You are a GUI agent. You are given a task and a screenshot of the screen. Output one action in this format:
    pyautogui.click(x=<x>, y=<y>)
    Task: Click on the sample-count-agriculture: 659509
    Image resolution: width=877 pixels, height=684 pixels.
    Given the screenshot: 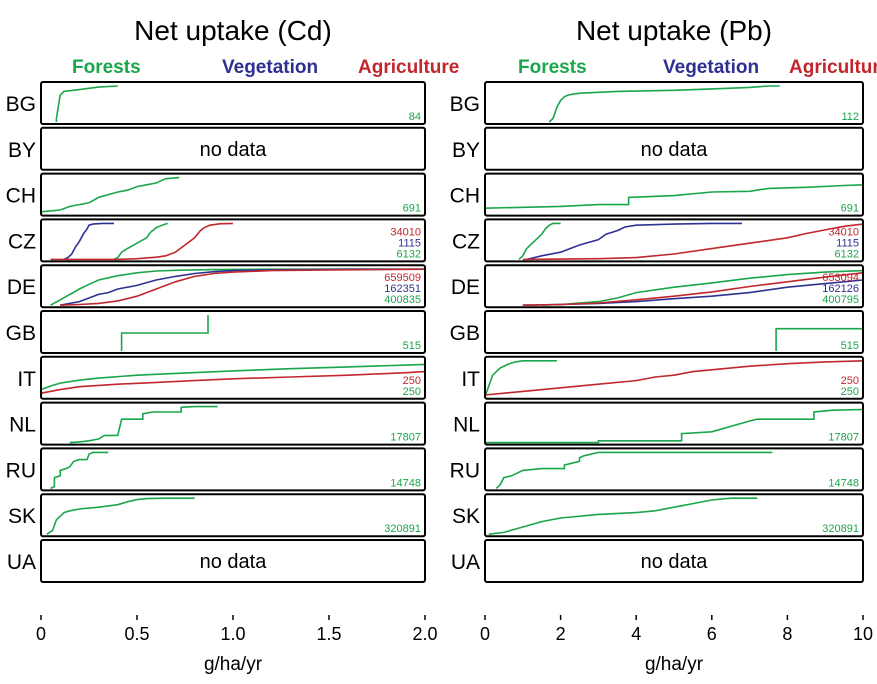 What is the action you would take?
    pyautogui.click(x=402, y=278)
    